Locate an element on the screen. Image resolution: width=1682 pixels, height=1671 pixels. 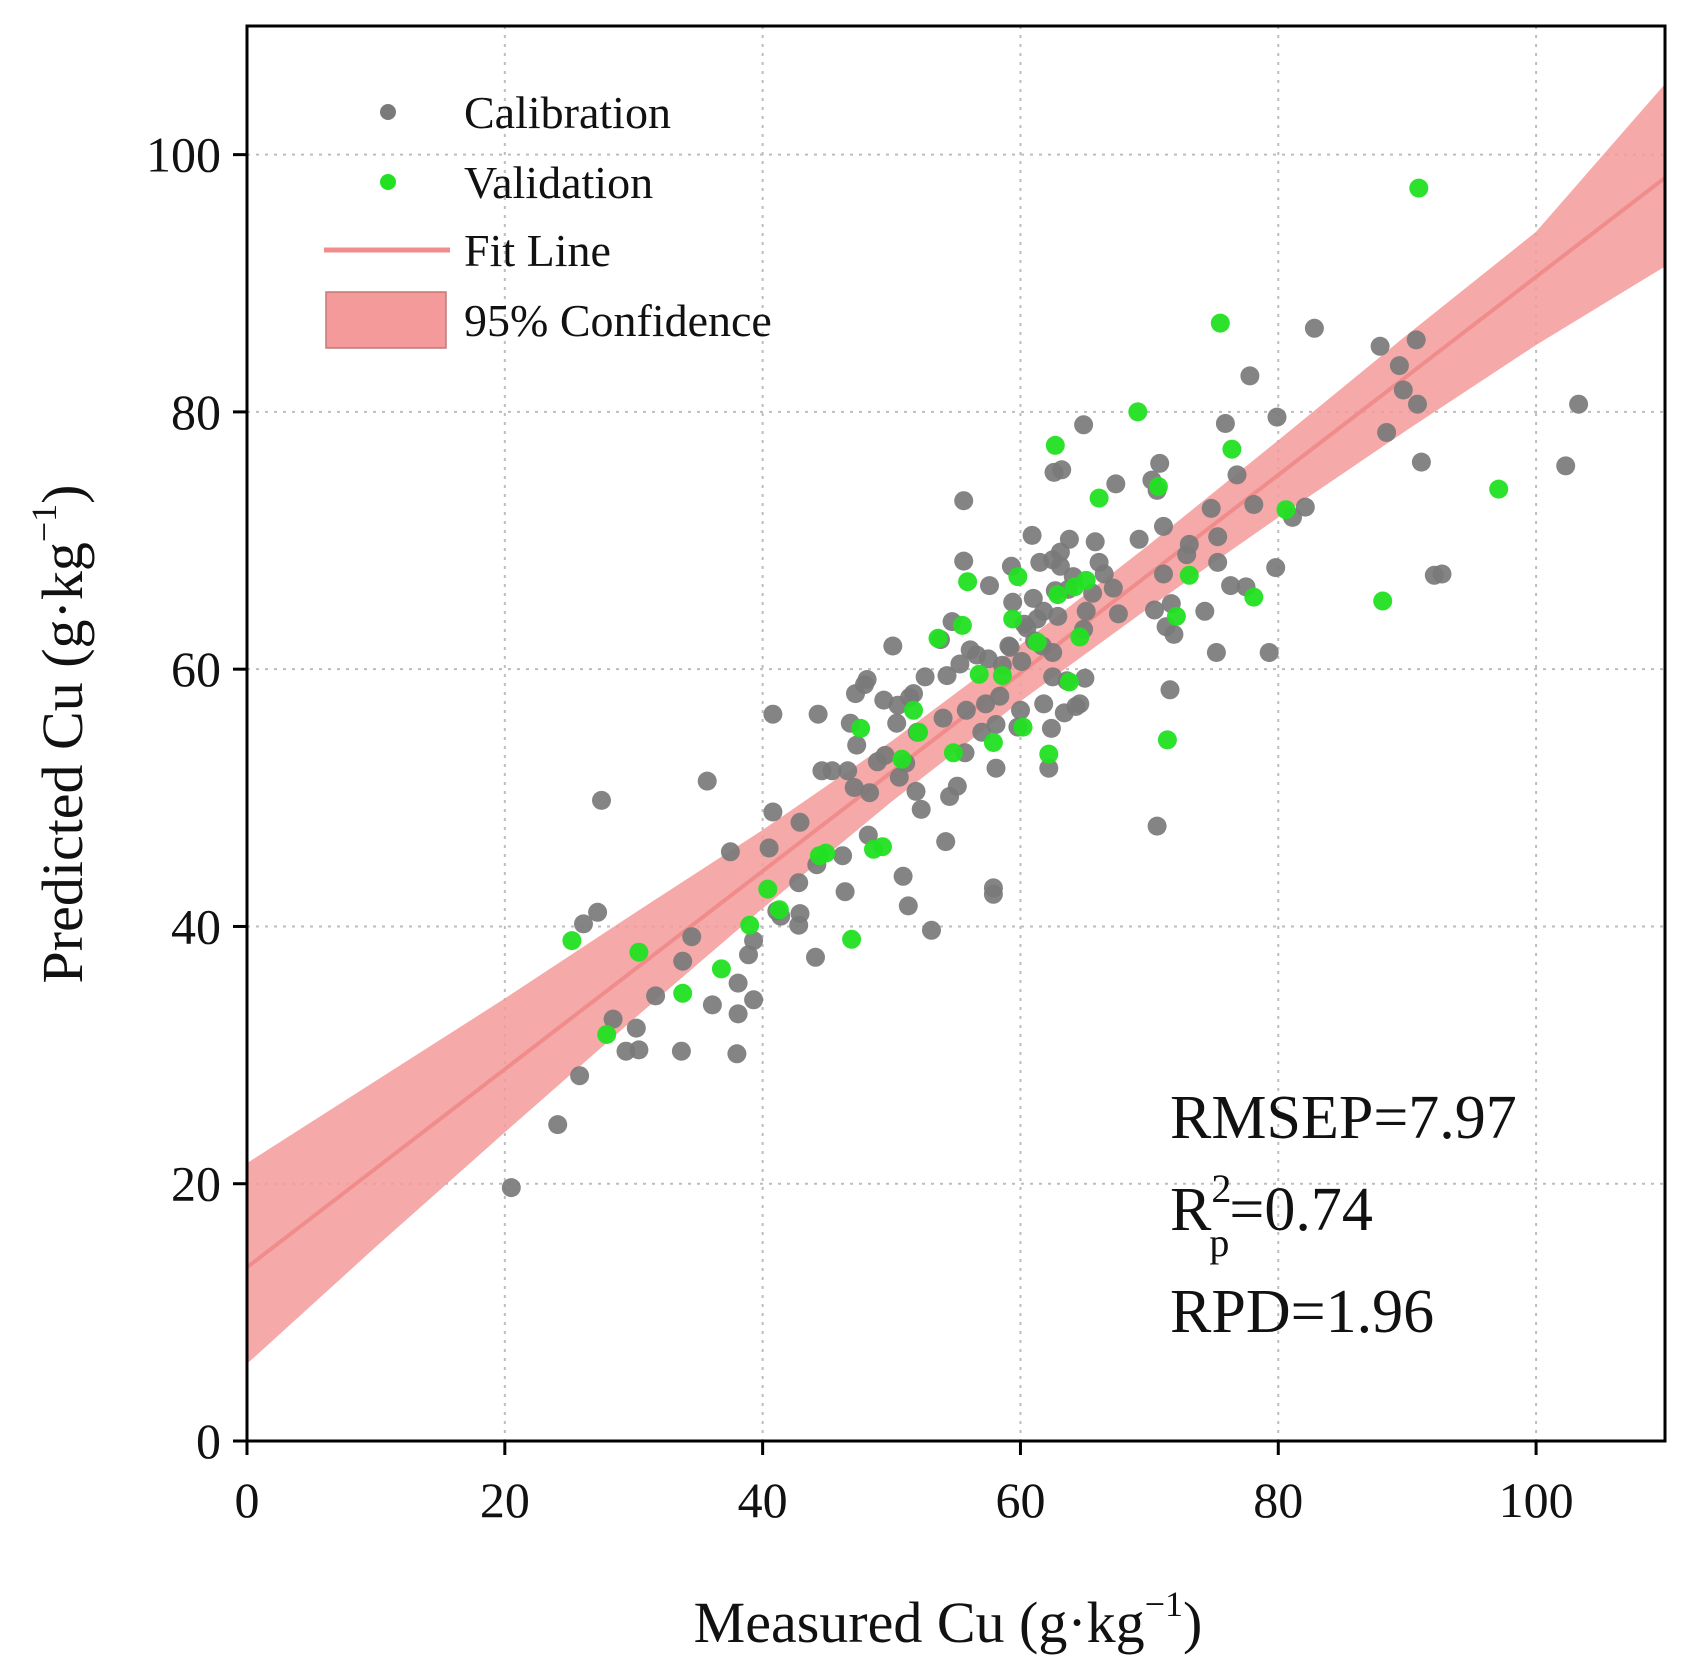
legend-calibration-marker is located at coordinates (388, 112).